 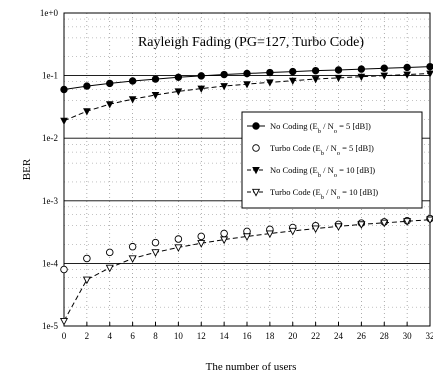 I want to click on x-tick-label: 24, so click(x=339, y=336).